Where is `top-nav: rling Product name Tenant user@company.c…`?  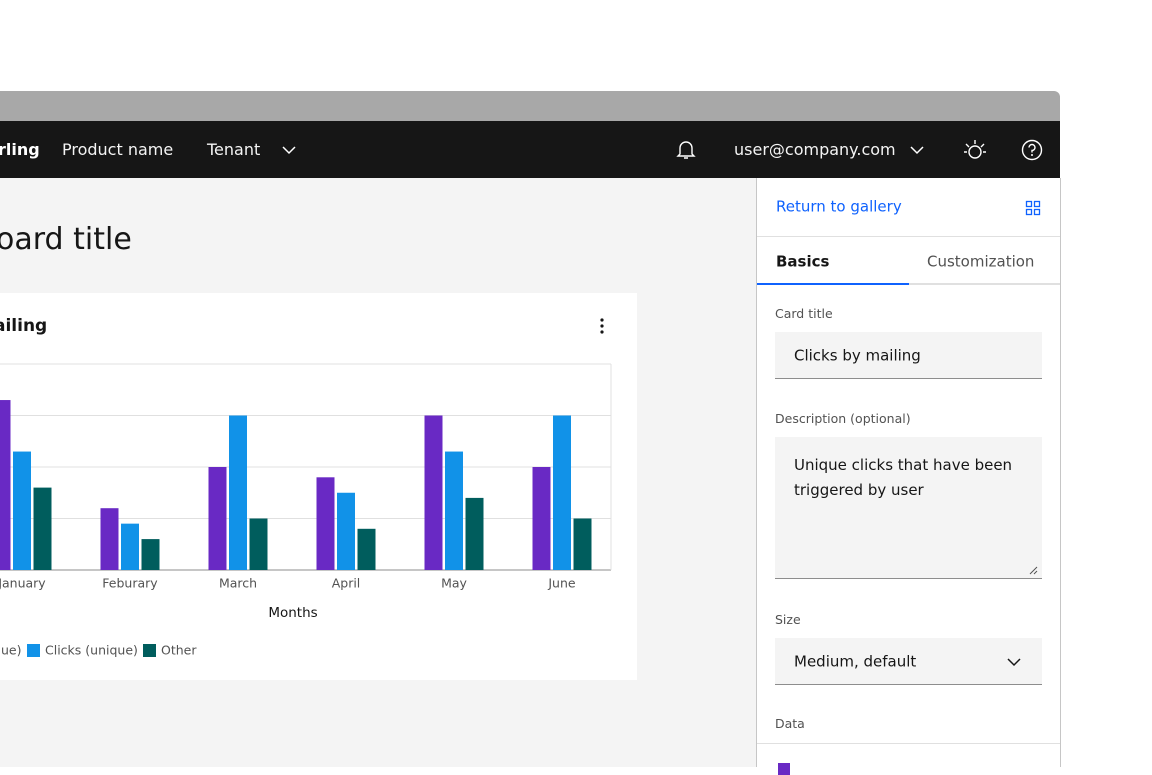
top-nav: rling Product name Tenant user@company.c… is located at coordinates (530, 149).